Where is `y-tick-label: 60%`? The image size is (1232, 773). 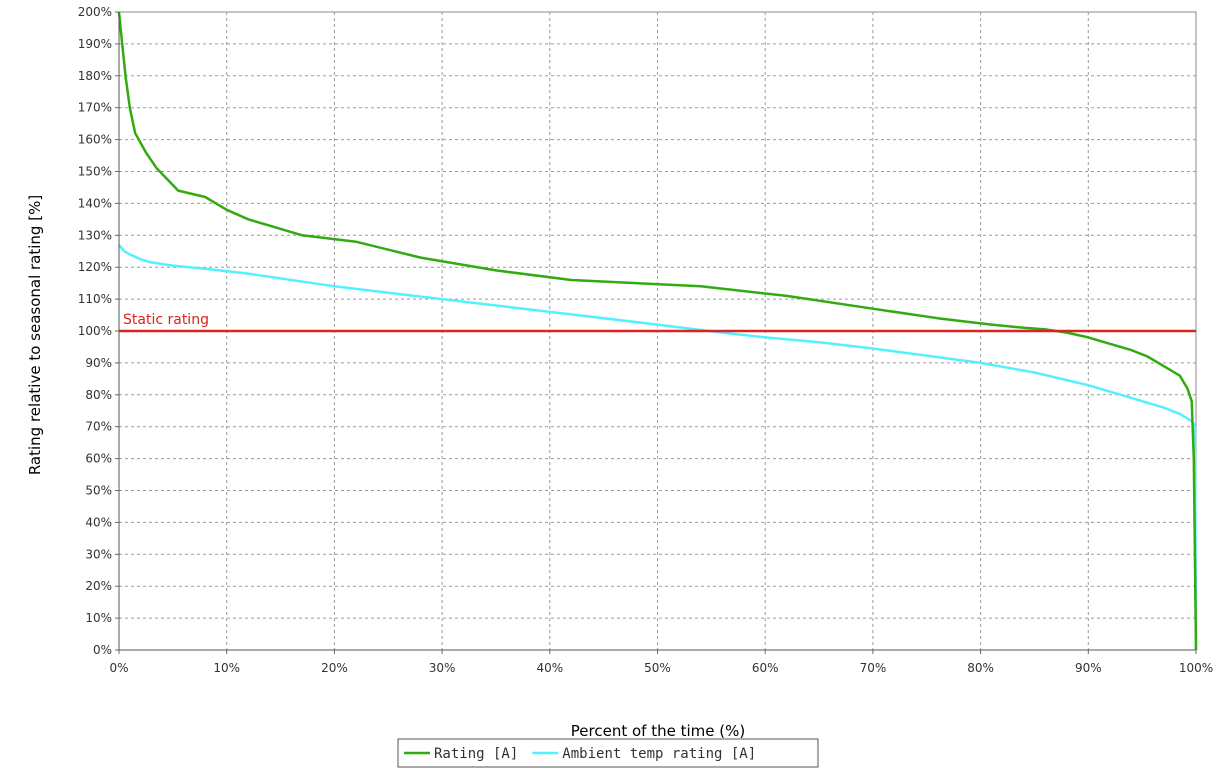
y-tick-label: 60% is located at coordinates (98, 459).